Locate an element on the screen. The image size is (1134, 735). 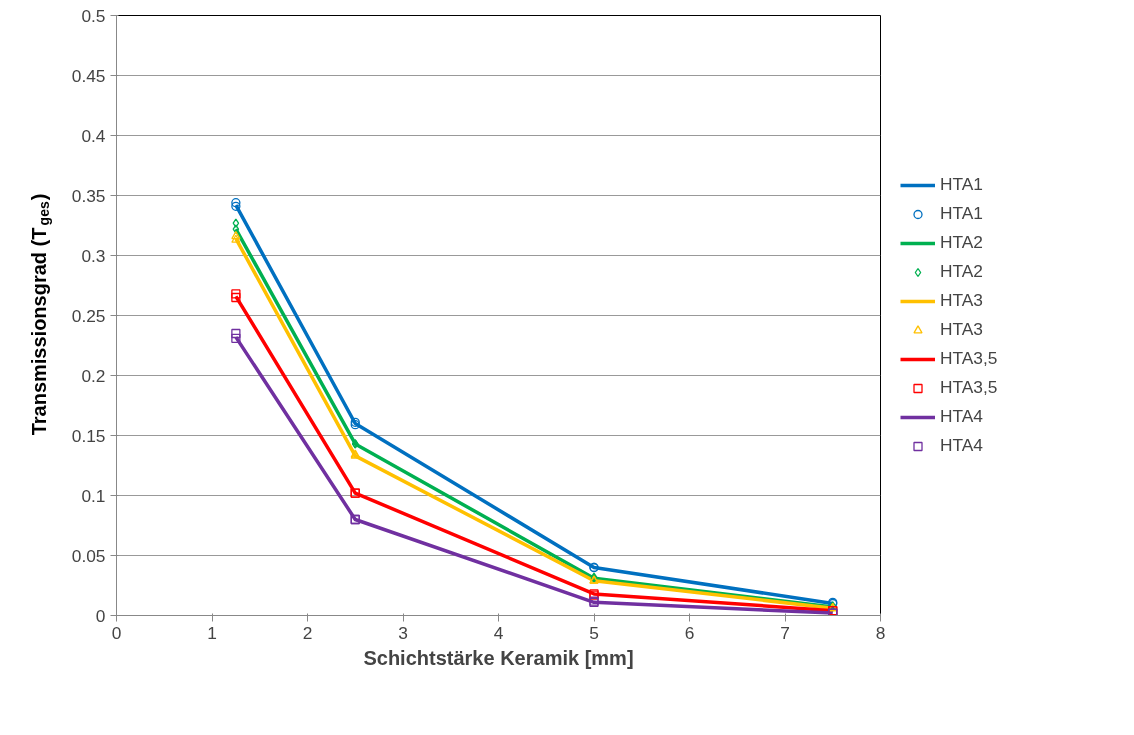
y-tick-label: 0 is located at coordinates (100, 615).